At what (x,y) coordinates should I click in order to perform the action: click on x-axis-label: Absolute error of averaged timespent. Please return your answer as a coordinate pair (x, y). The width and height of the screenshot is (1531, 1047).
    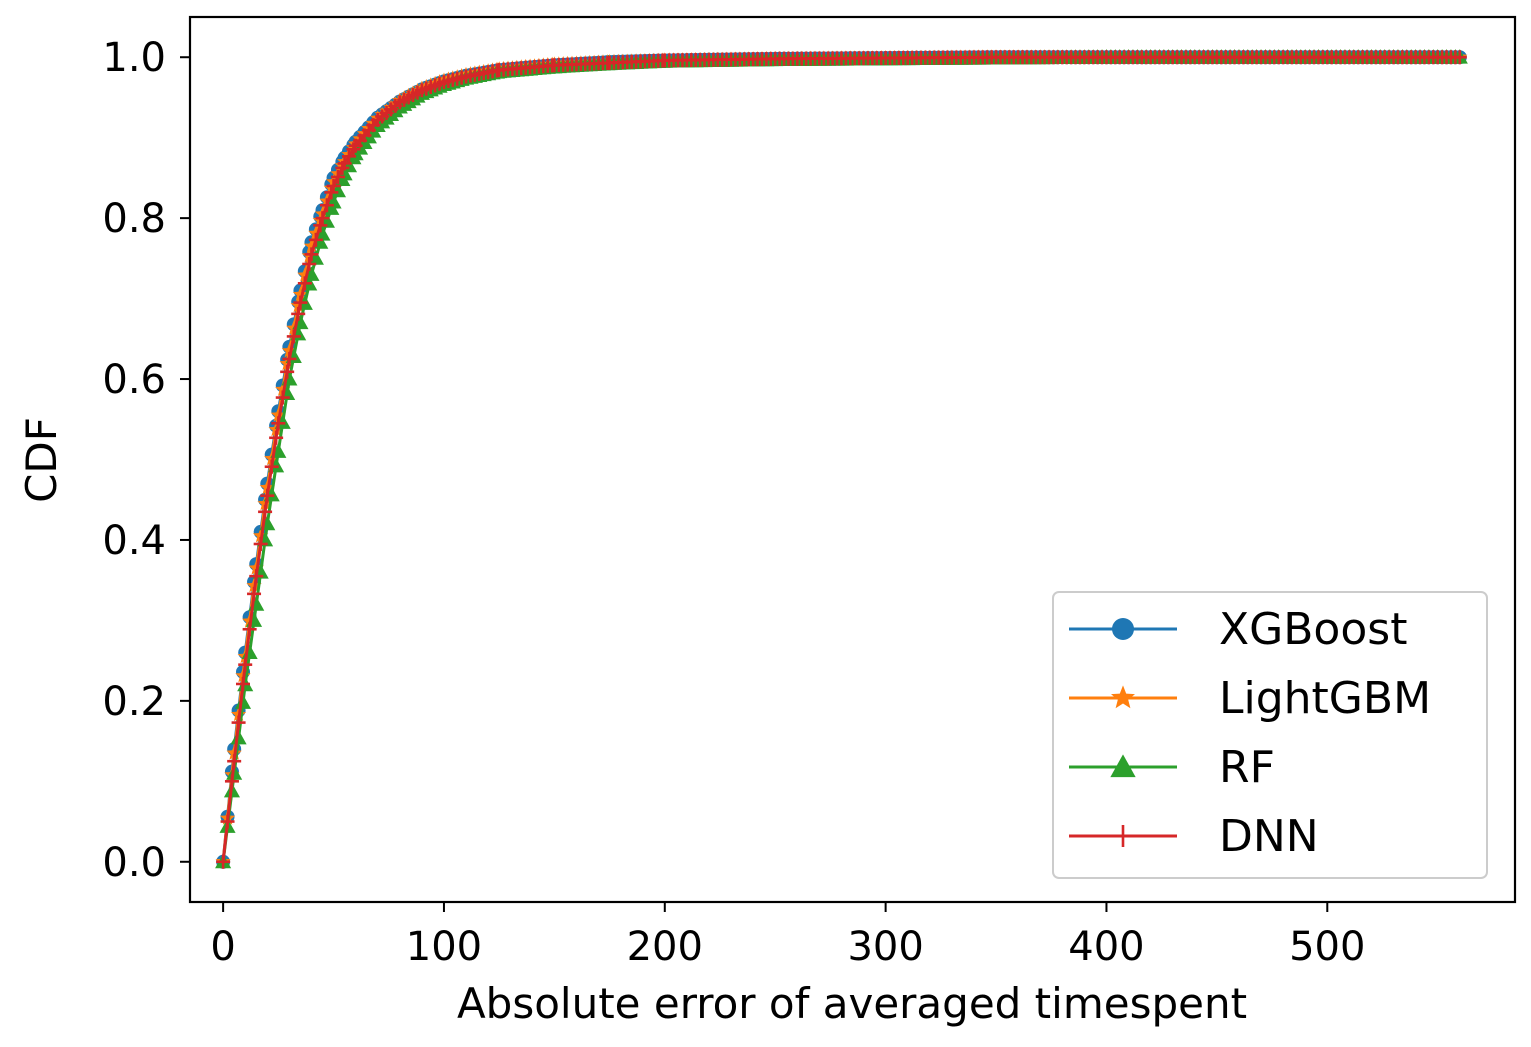
    Looking at the image, I should click on (852, 1003).